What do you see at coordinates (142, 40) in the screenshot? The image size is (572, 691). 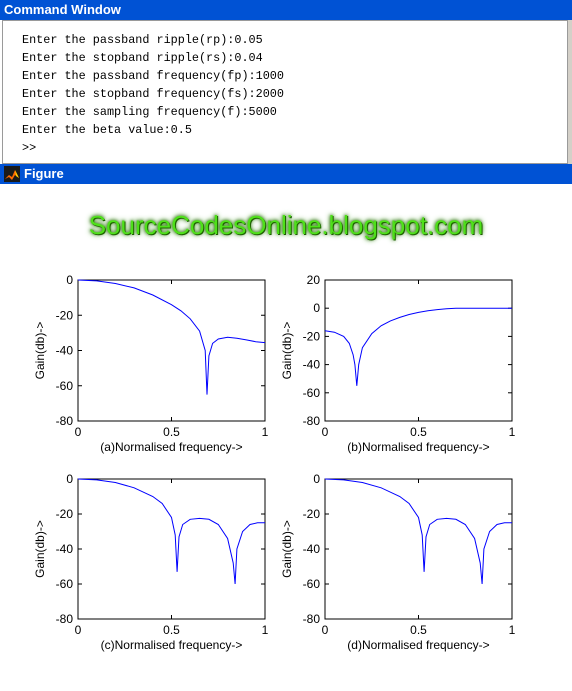 I see `command-line: Enter the passband ripple(rp):0.05` at bounding box center [142, 40].